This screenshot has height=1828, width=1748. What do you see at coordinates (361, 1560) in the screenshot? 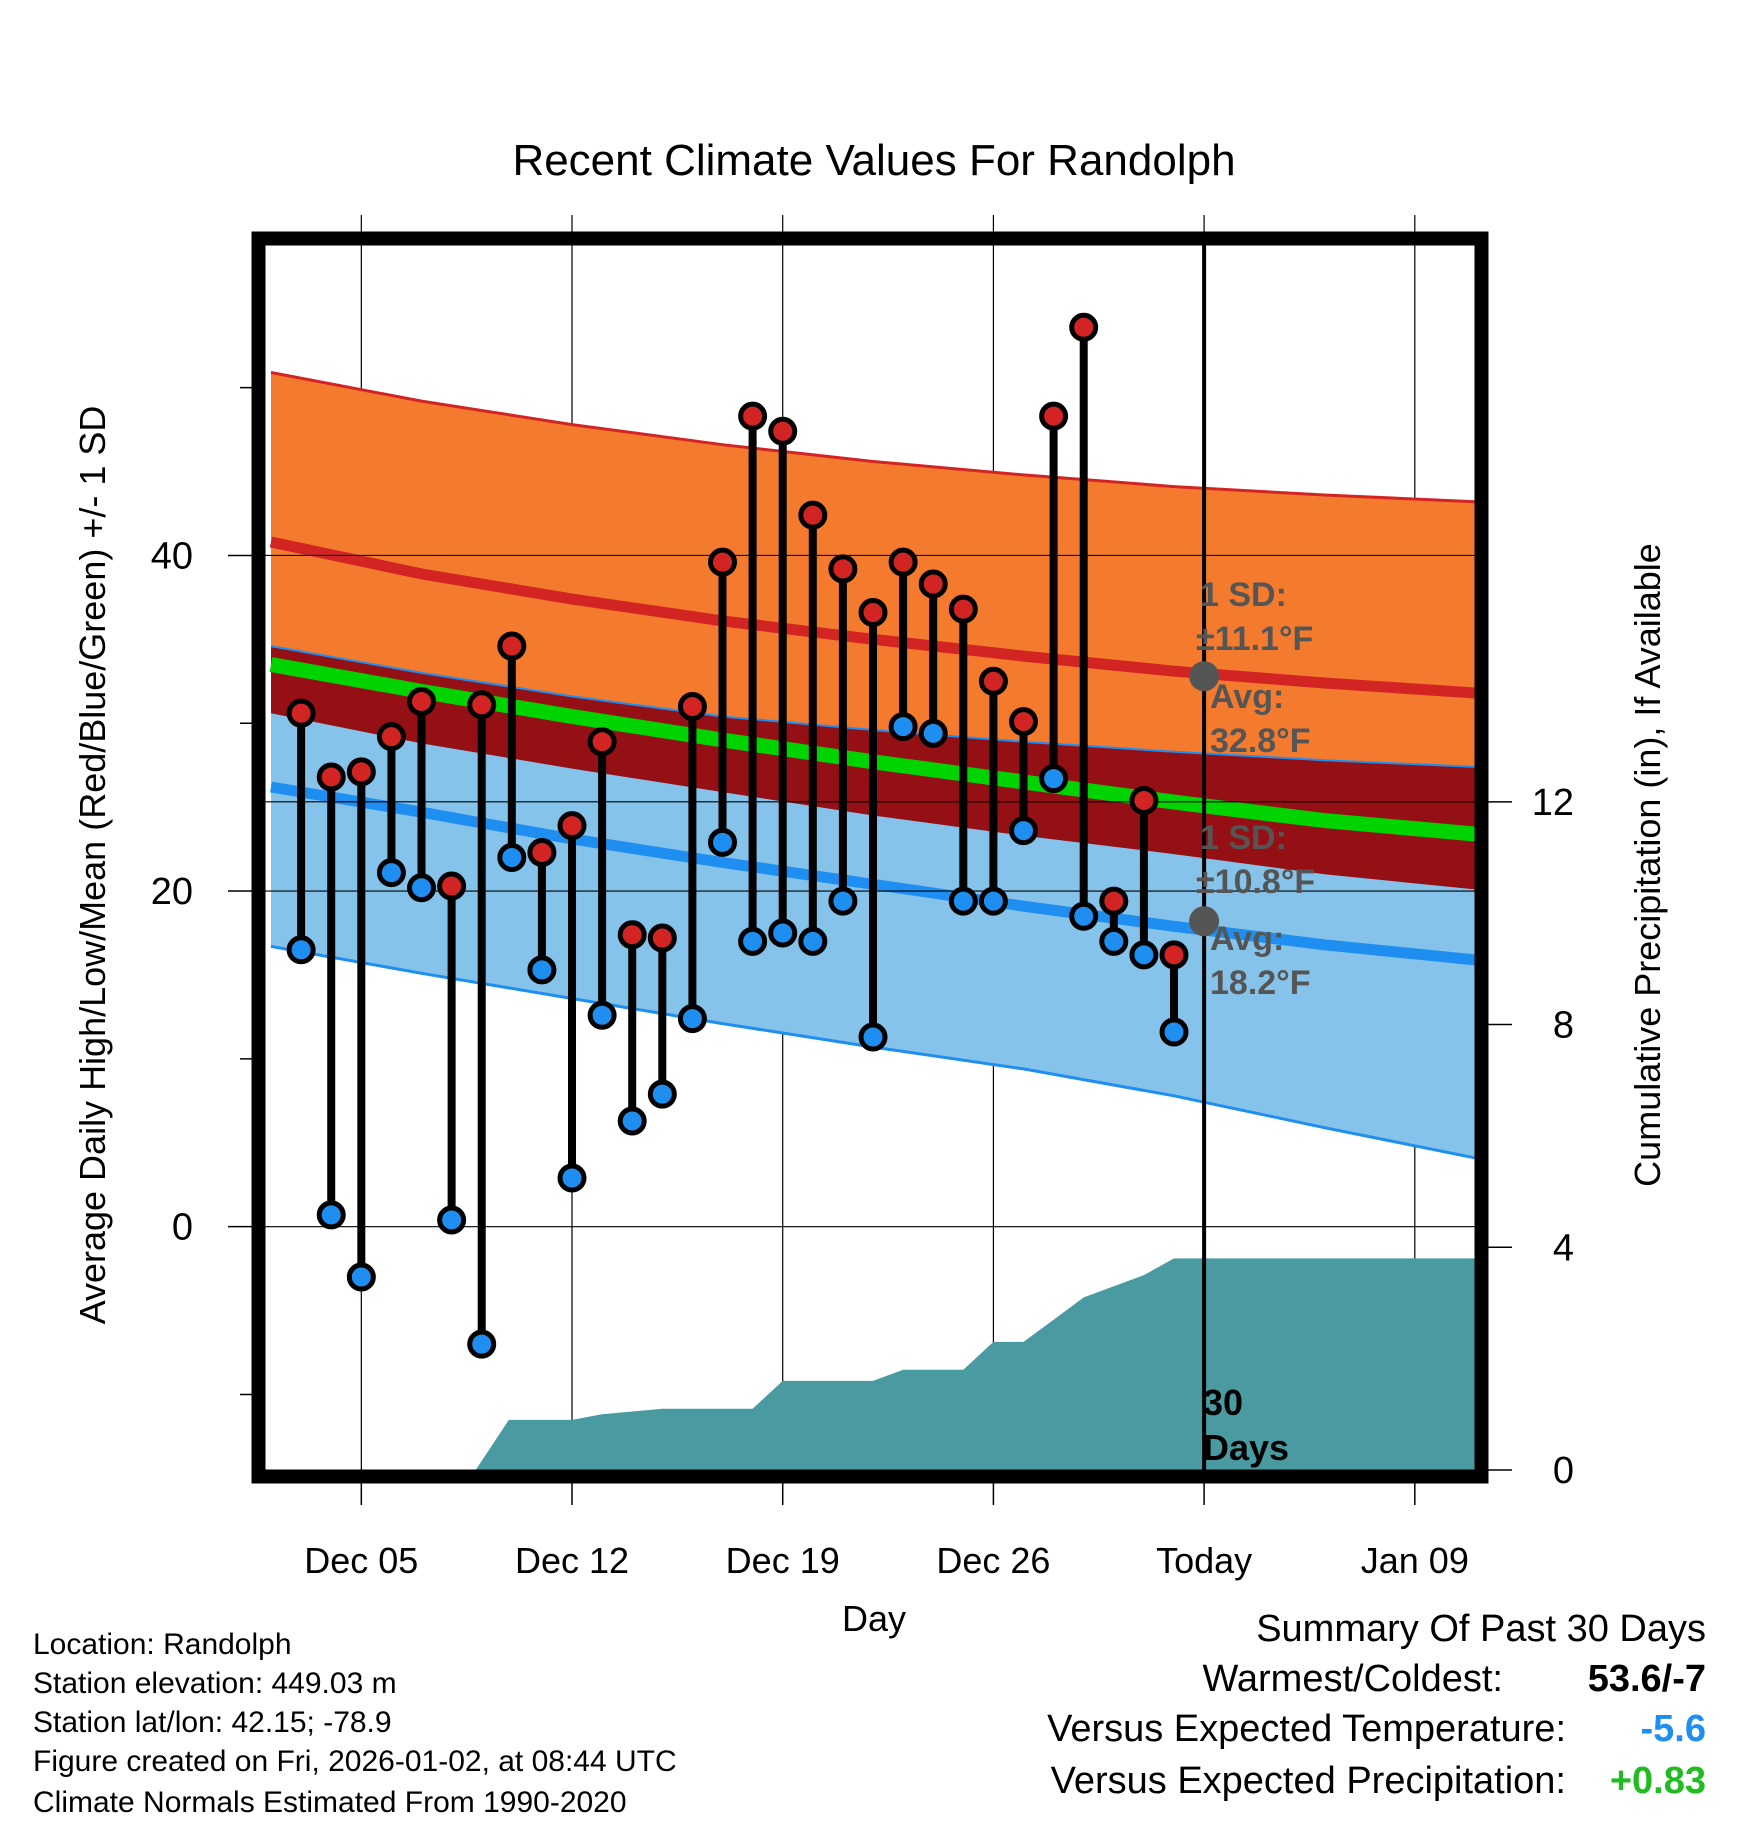
I see `x-tick-label-0: Dec 05` at bounding box center [361, 1560].